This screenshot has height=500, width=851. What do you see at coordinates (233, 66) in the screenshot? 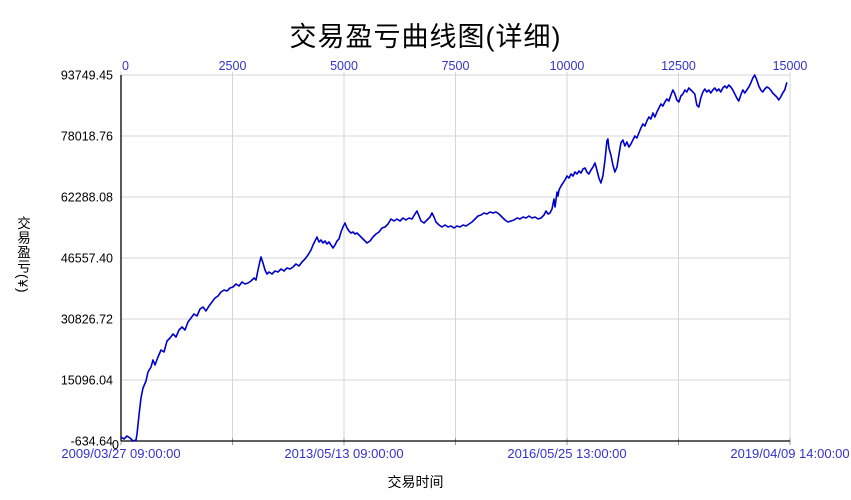
I see `x-top-tick-label: 2500` at bounding box center [233, 66].